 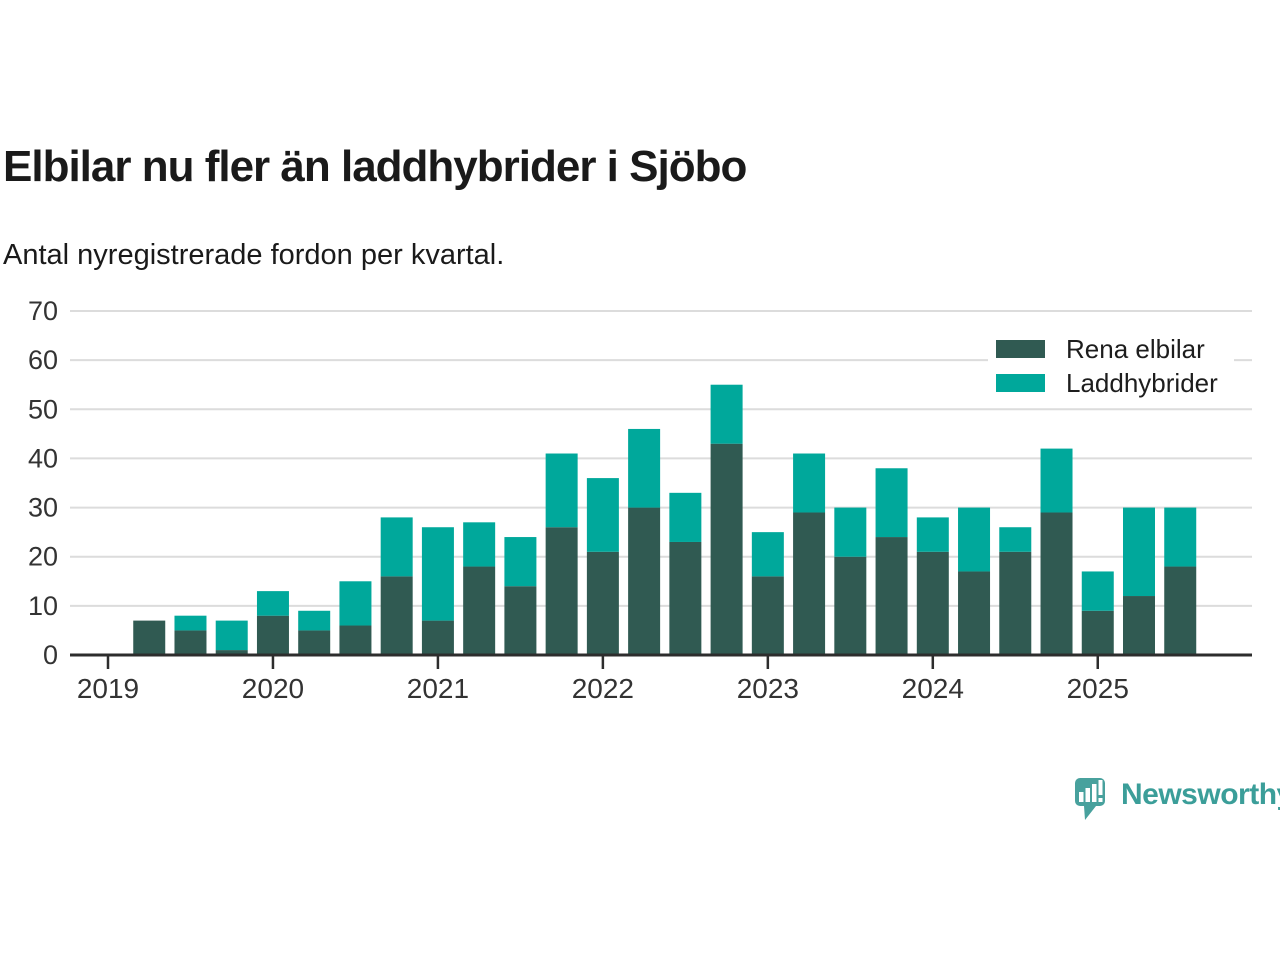 What do you see at coordinates (685, 517) in the screenshot?
I see `bar-laddhybrider-2022-Q3` at bounding box center [685, 517].